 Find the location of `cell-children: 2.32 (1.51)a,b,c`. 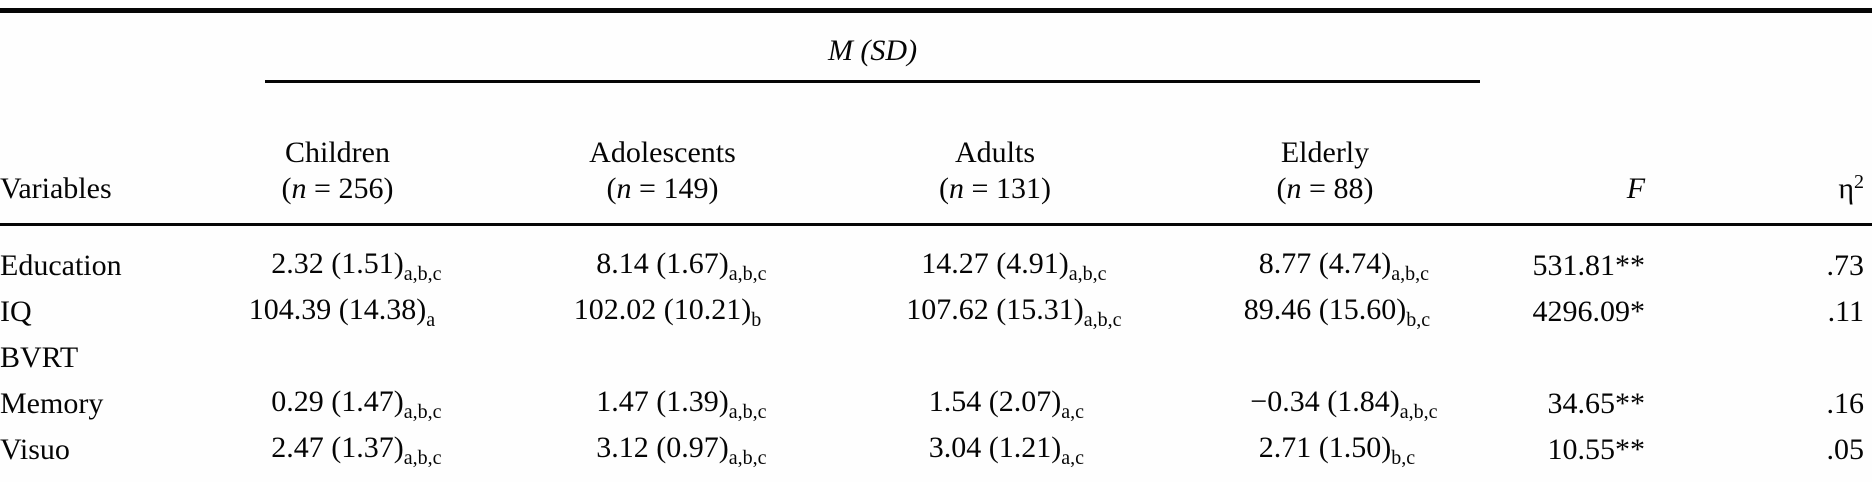

cell-children: 2.32 (1.51)a,b,c is located at coordinates (356, 266).